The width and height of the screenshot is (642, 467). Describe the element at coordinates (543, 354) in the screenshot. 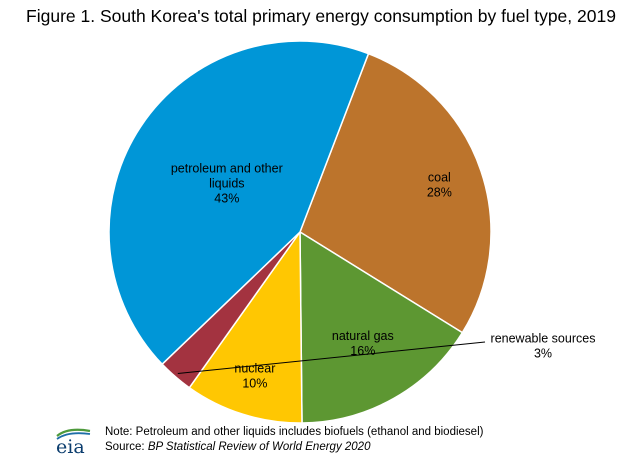

I see `slice-value-label: 3%` at that location.